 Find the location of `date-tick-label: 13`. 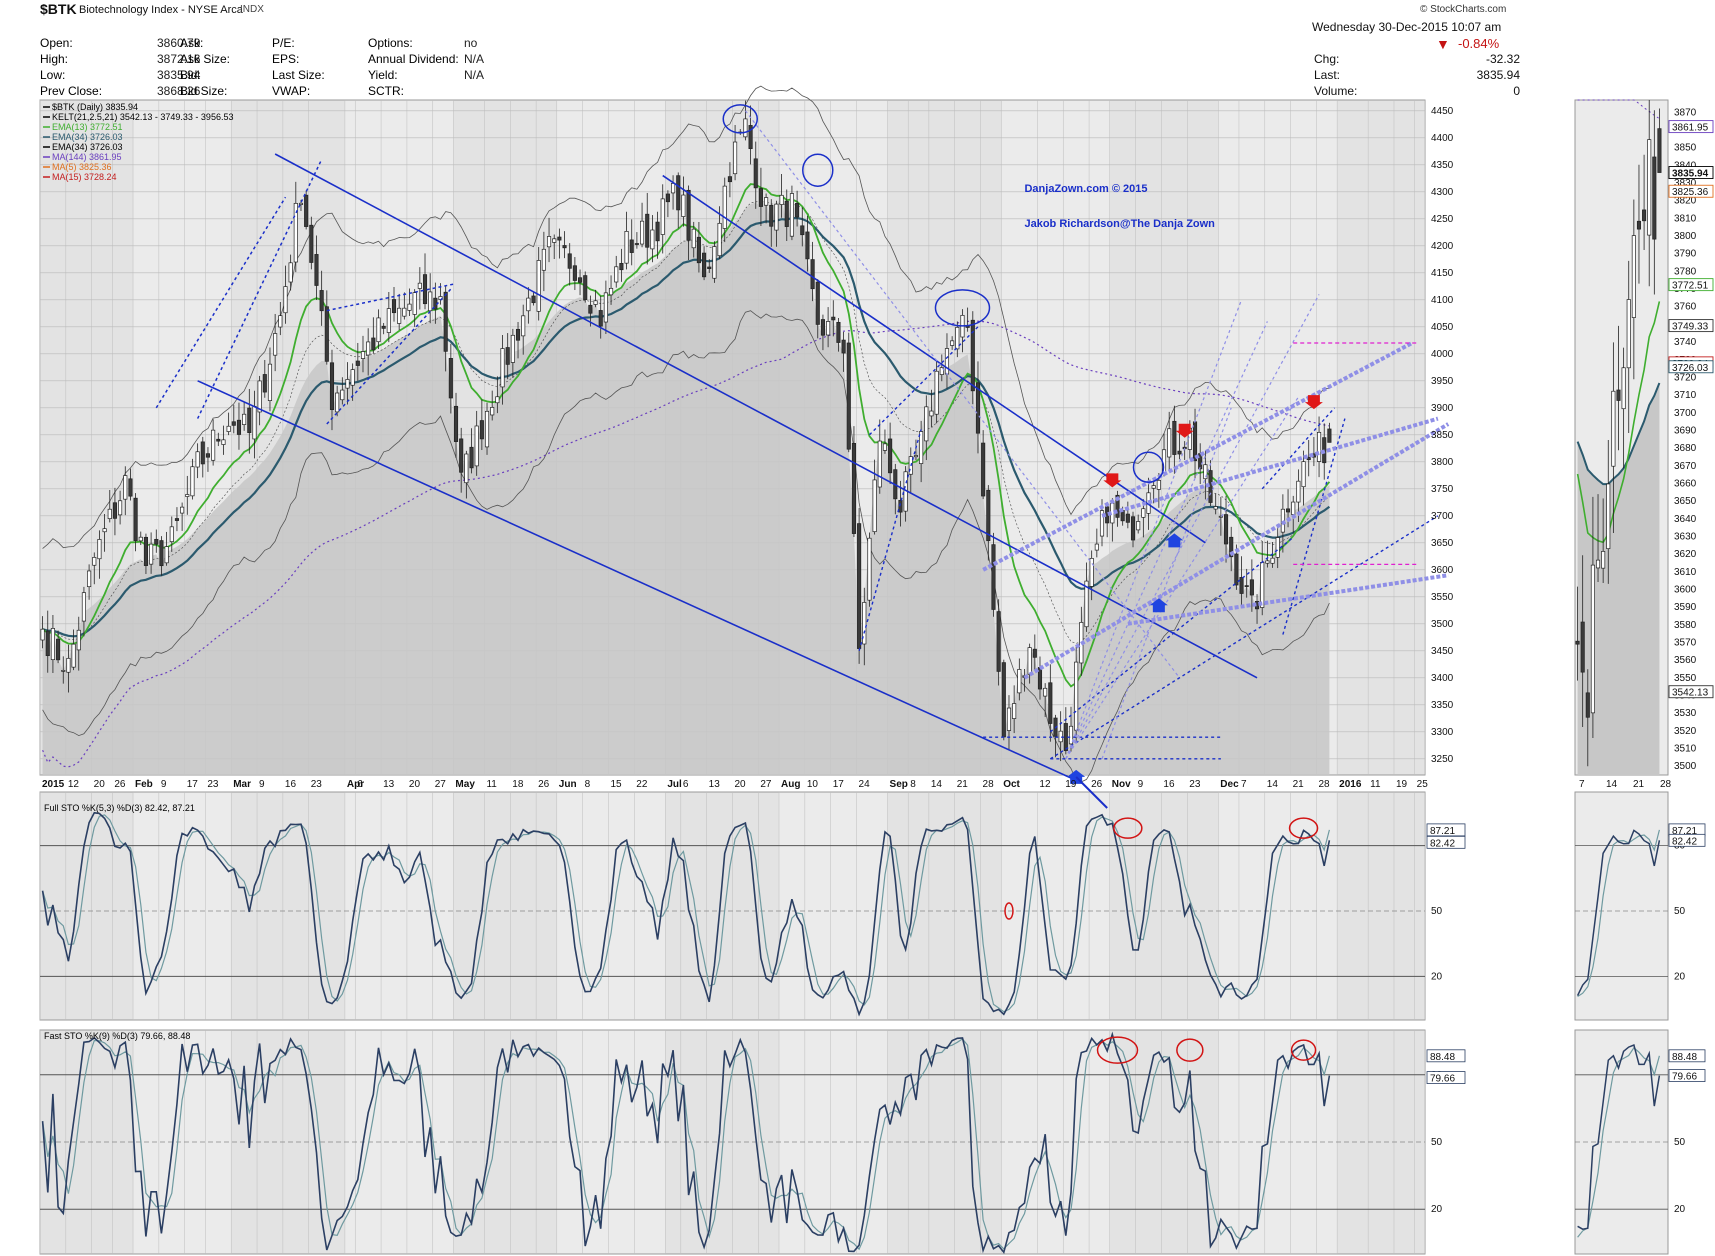

date-tick-label: 13 is located at coordinates (715, 784).